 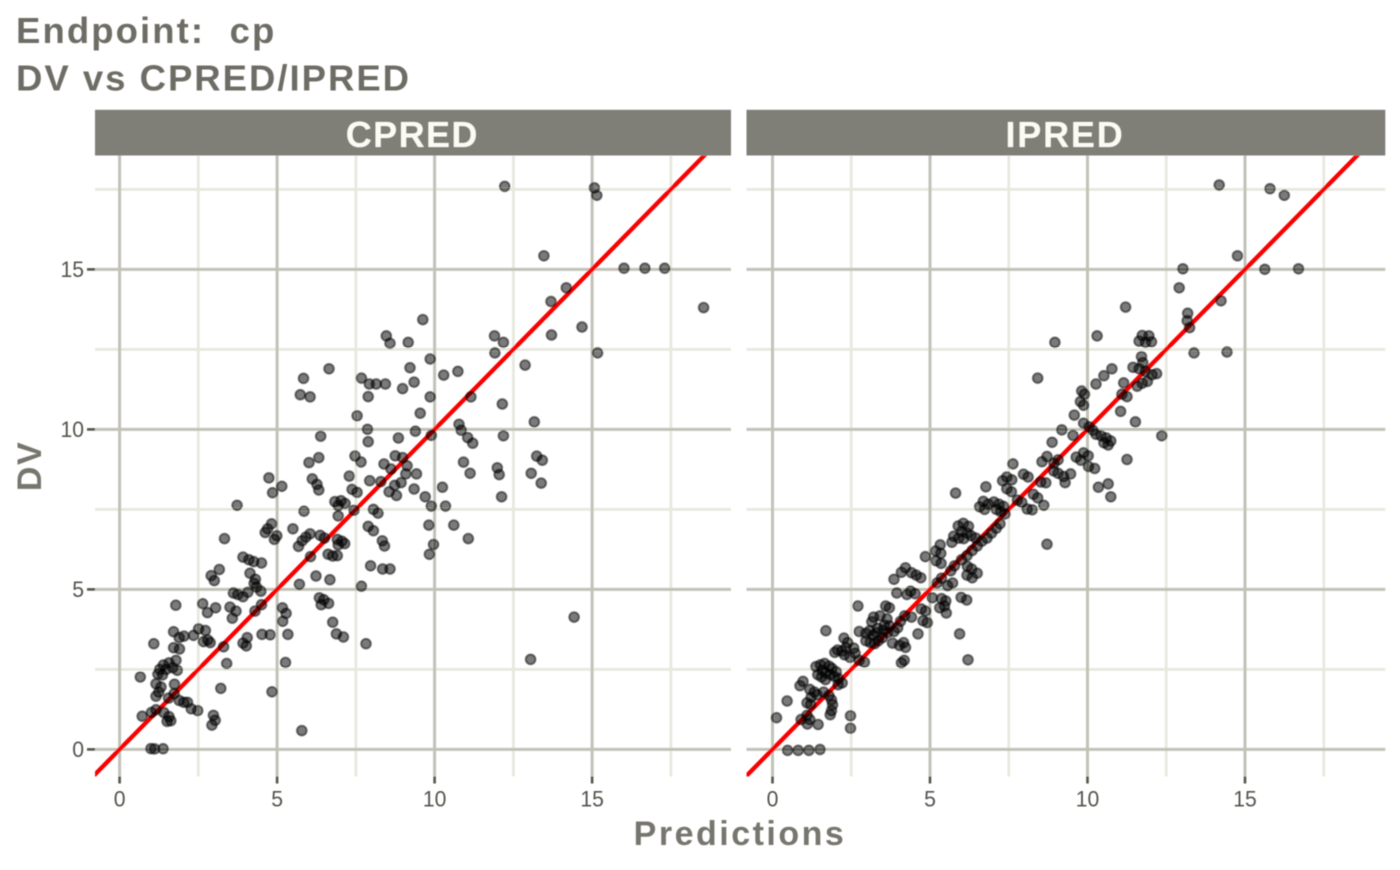 What do you see at coordinates (740, 834) in the screenshot?
I see `svg-text: Predictions` at bounding box center [740, 834].